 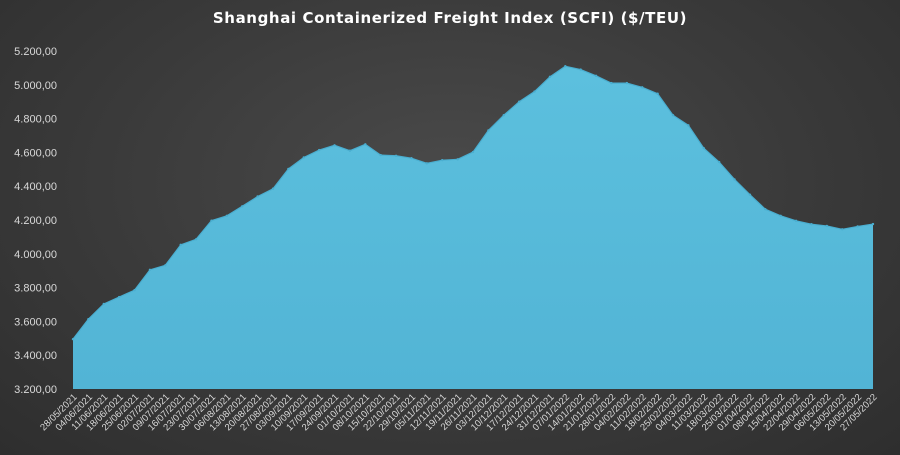 I want to click on y-tick-label: 3.200,00, so click(x=35, y=390).